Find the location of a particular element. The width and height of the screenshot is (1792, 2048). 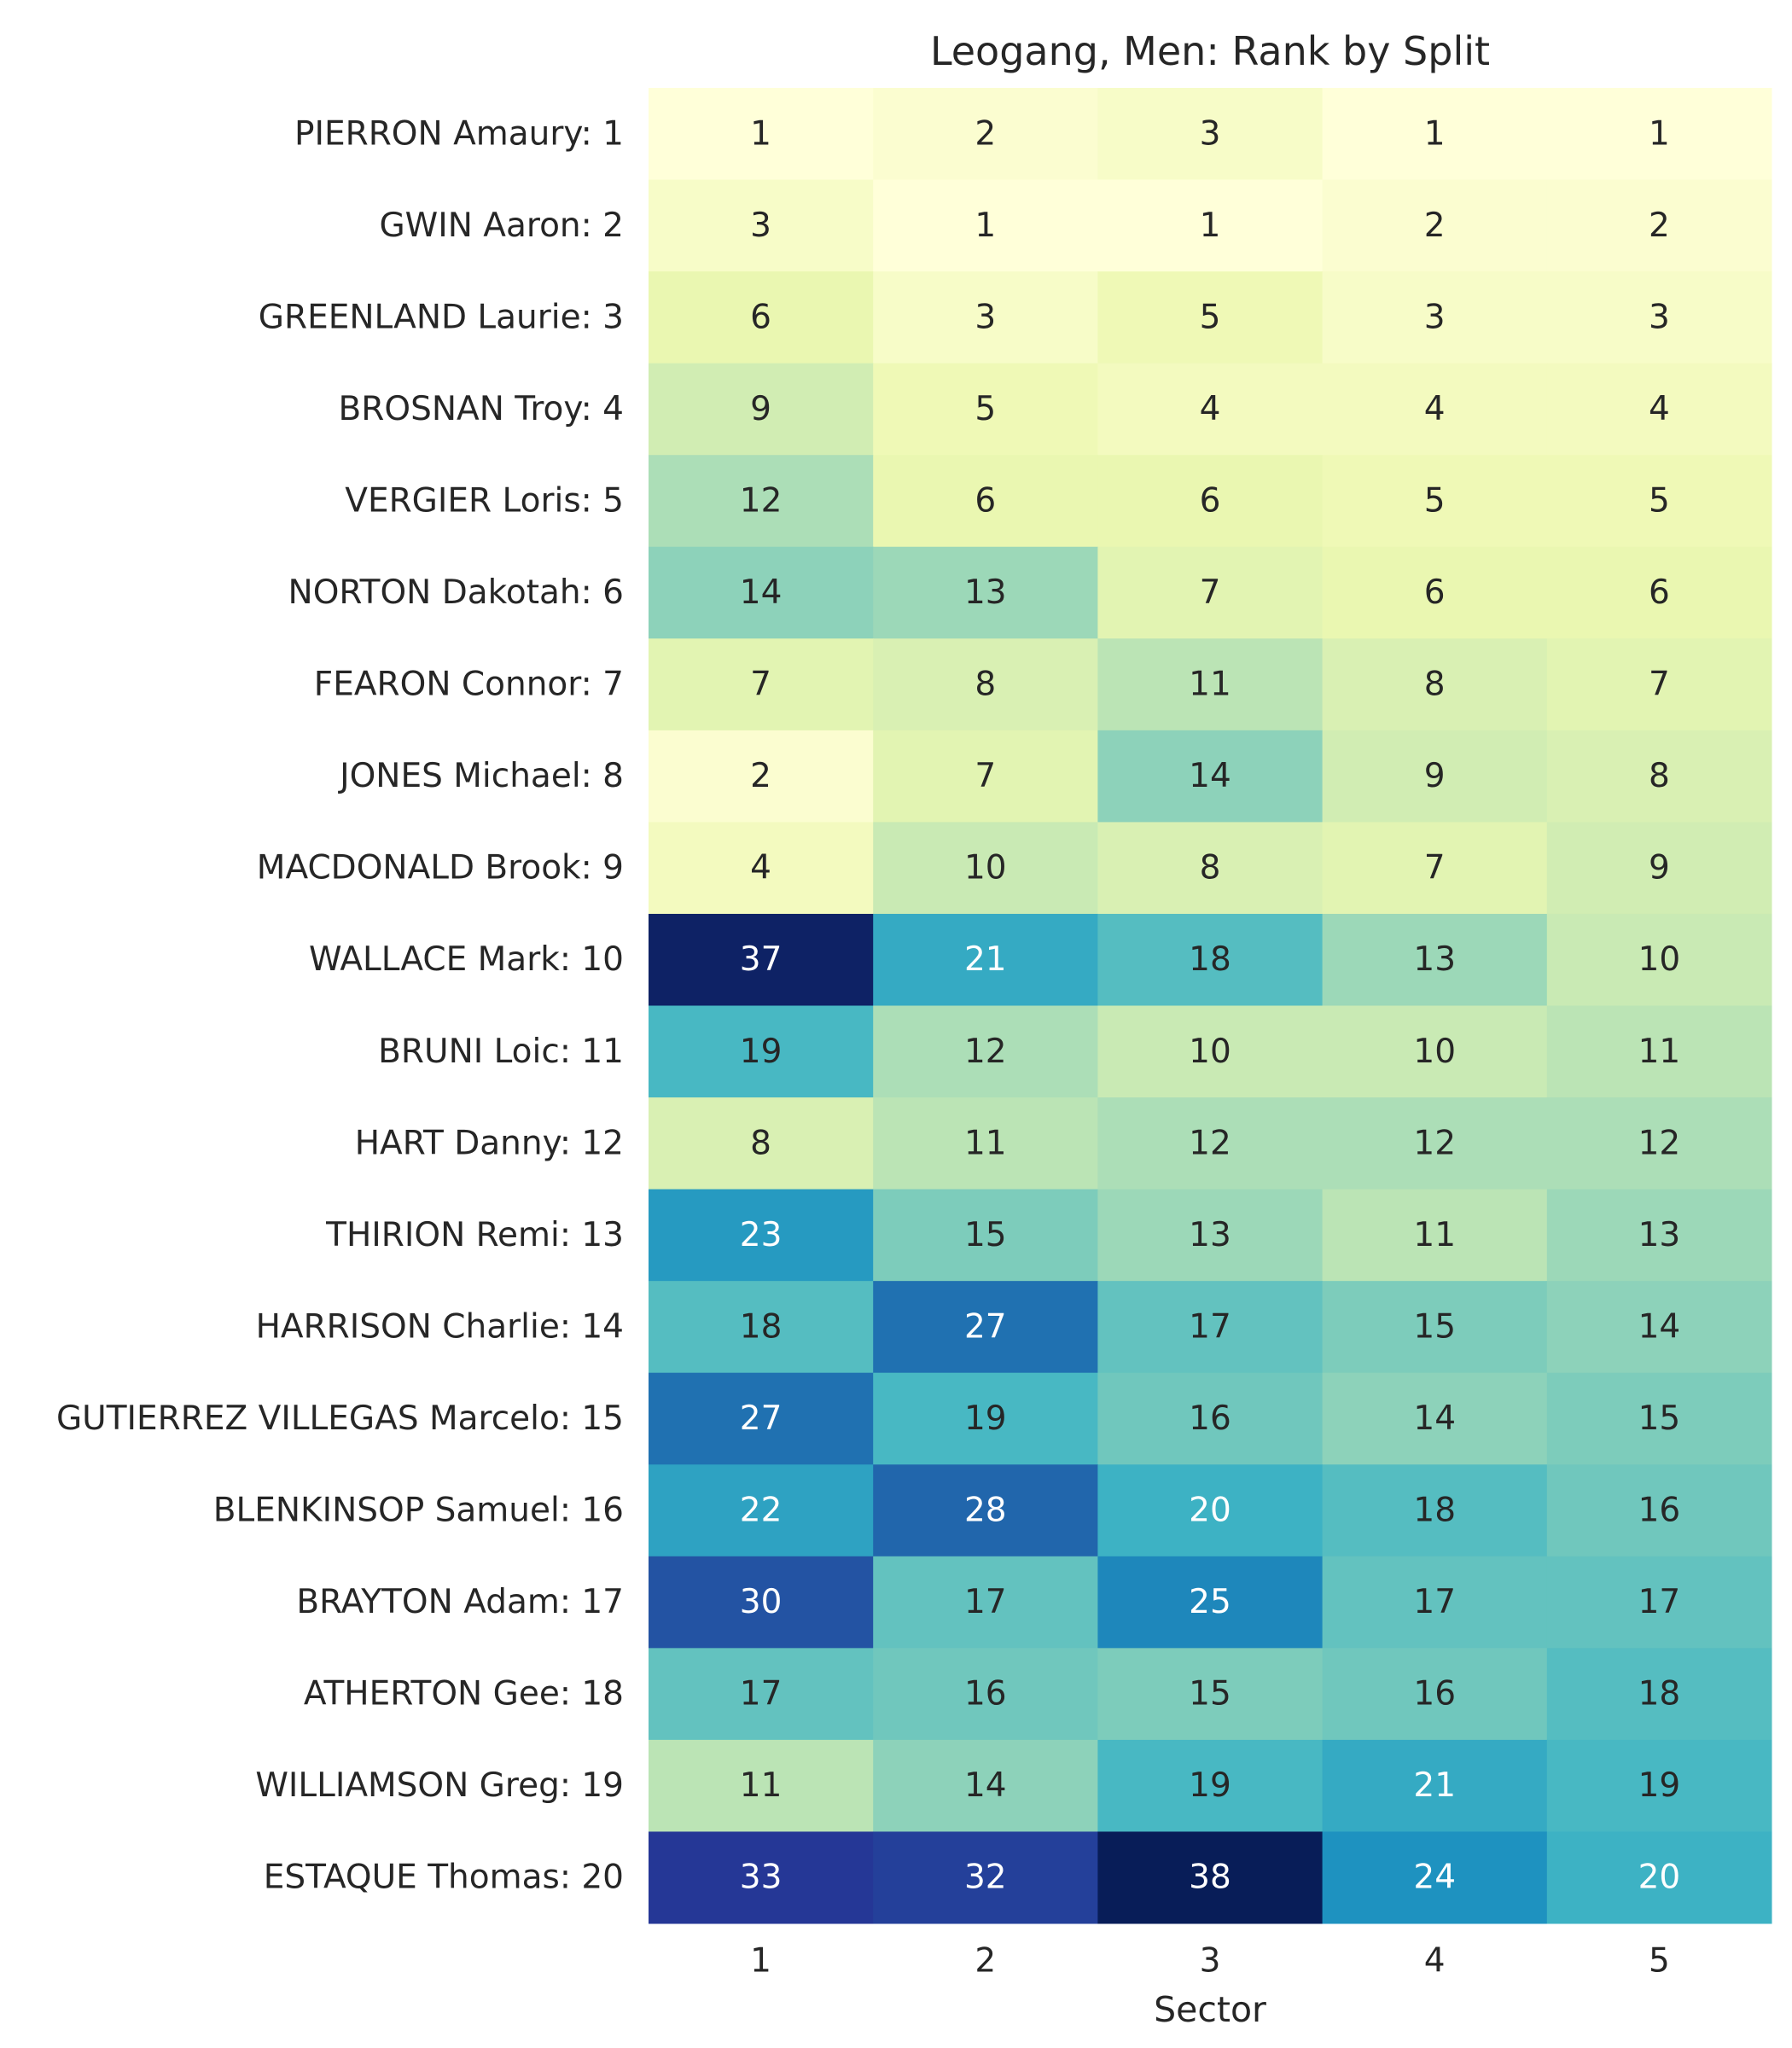

y-tick-label: HART Danny: 12 is located at coordinates (490, 1143).